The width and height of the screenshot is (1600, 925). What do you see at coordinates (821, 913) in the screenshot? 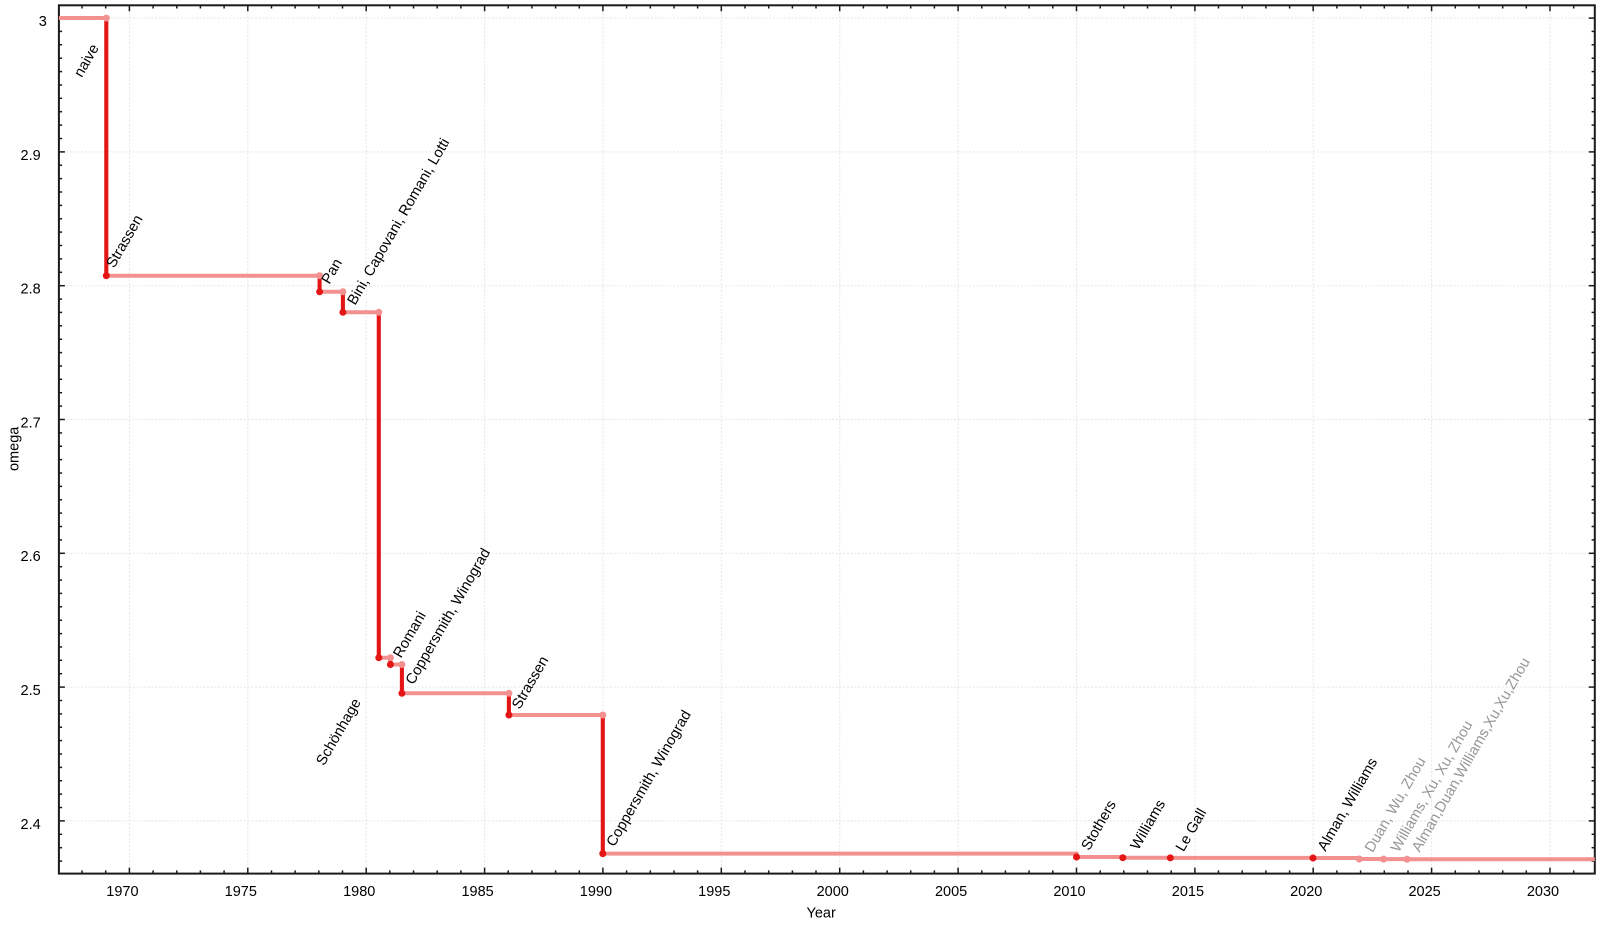
I see `svg-text: Year` at bounding box center [821, 913].